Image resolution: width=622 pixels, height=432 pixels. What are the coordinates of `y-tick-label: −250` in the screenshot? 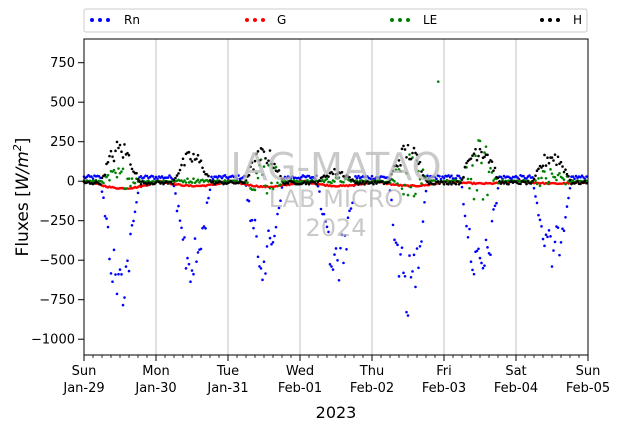 It's located at (57, 221).